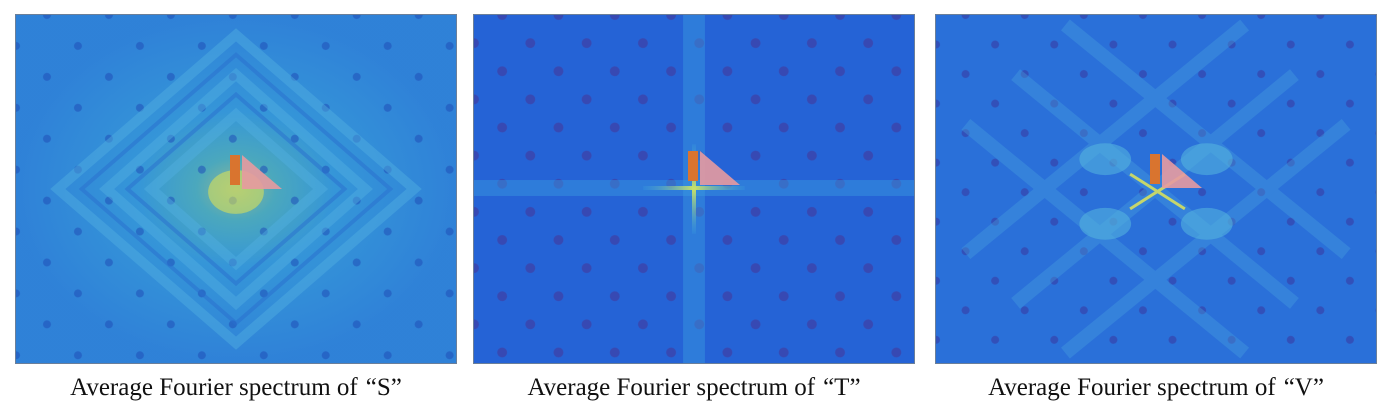 The height and width of the screenshot is (418, 1390). I want to click on caption-label: “S”, so click(383, 387).